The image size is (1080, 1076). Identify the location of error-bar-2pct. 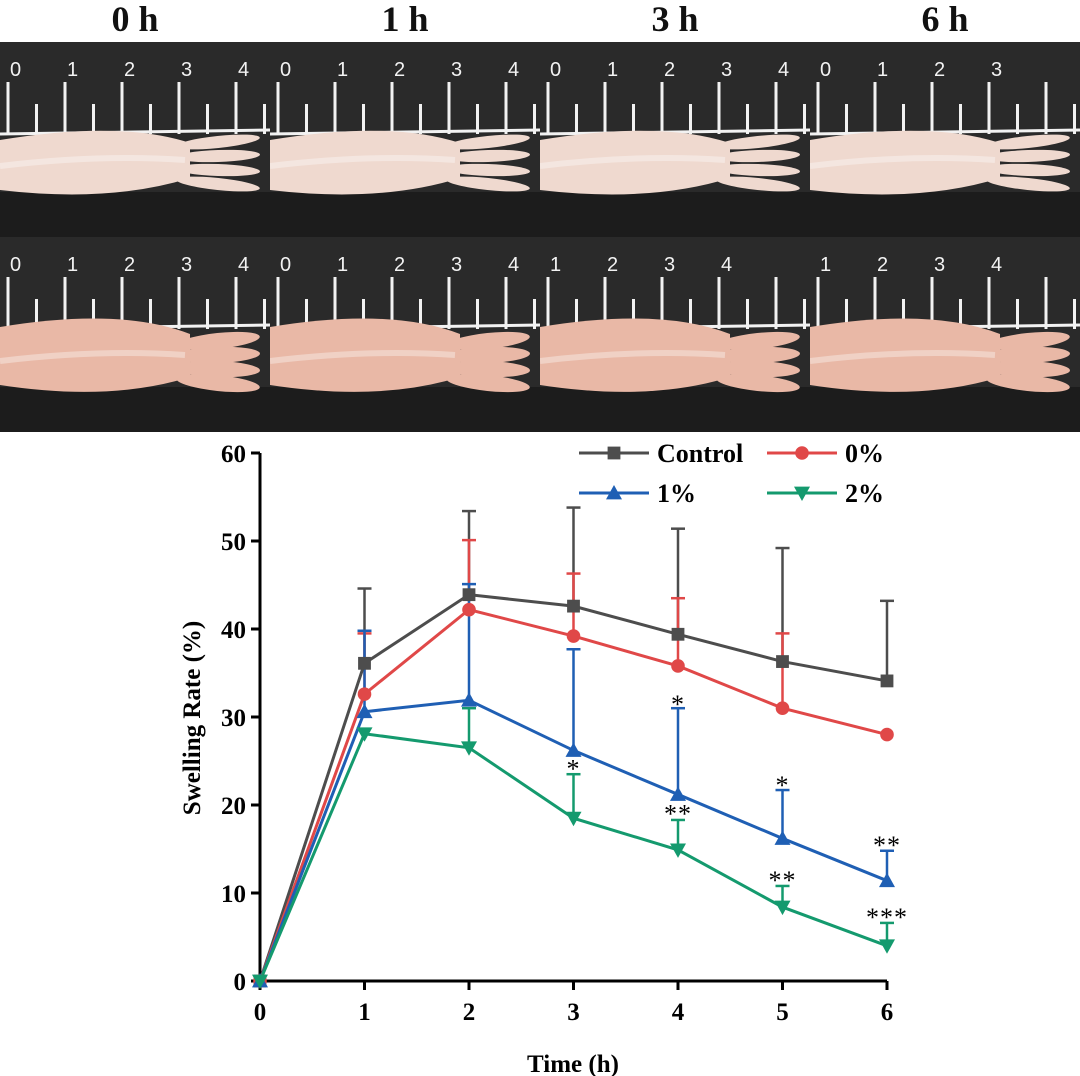
(469, 727).